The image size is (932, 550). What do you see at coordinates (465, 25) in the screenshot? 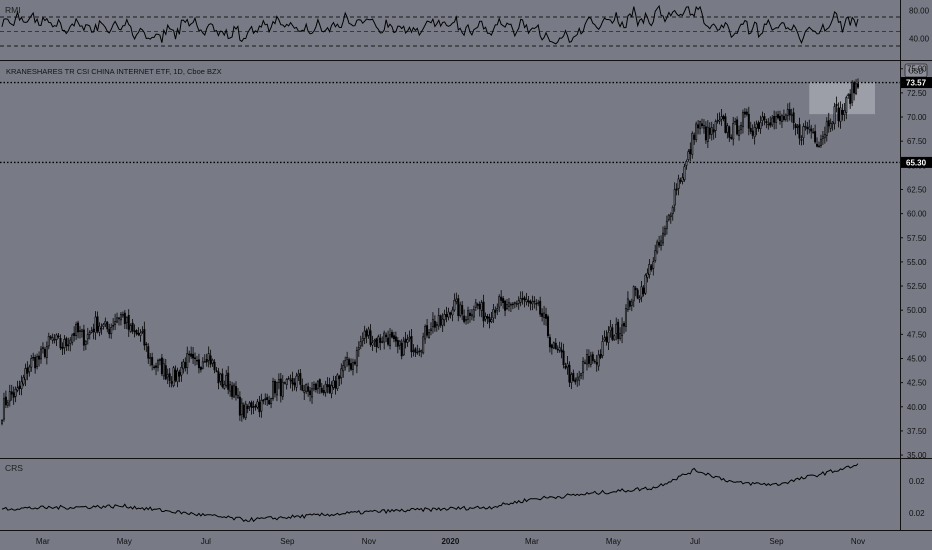
I see `rmi-pane: RMI 80.00 40.00` at bounding box center [465, 25].